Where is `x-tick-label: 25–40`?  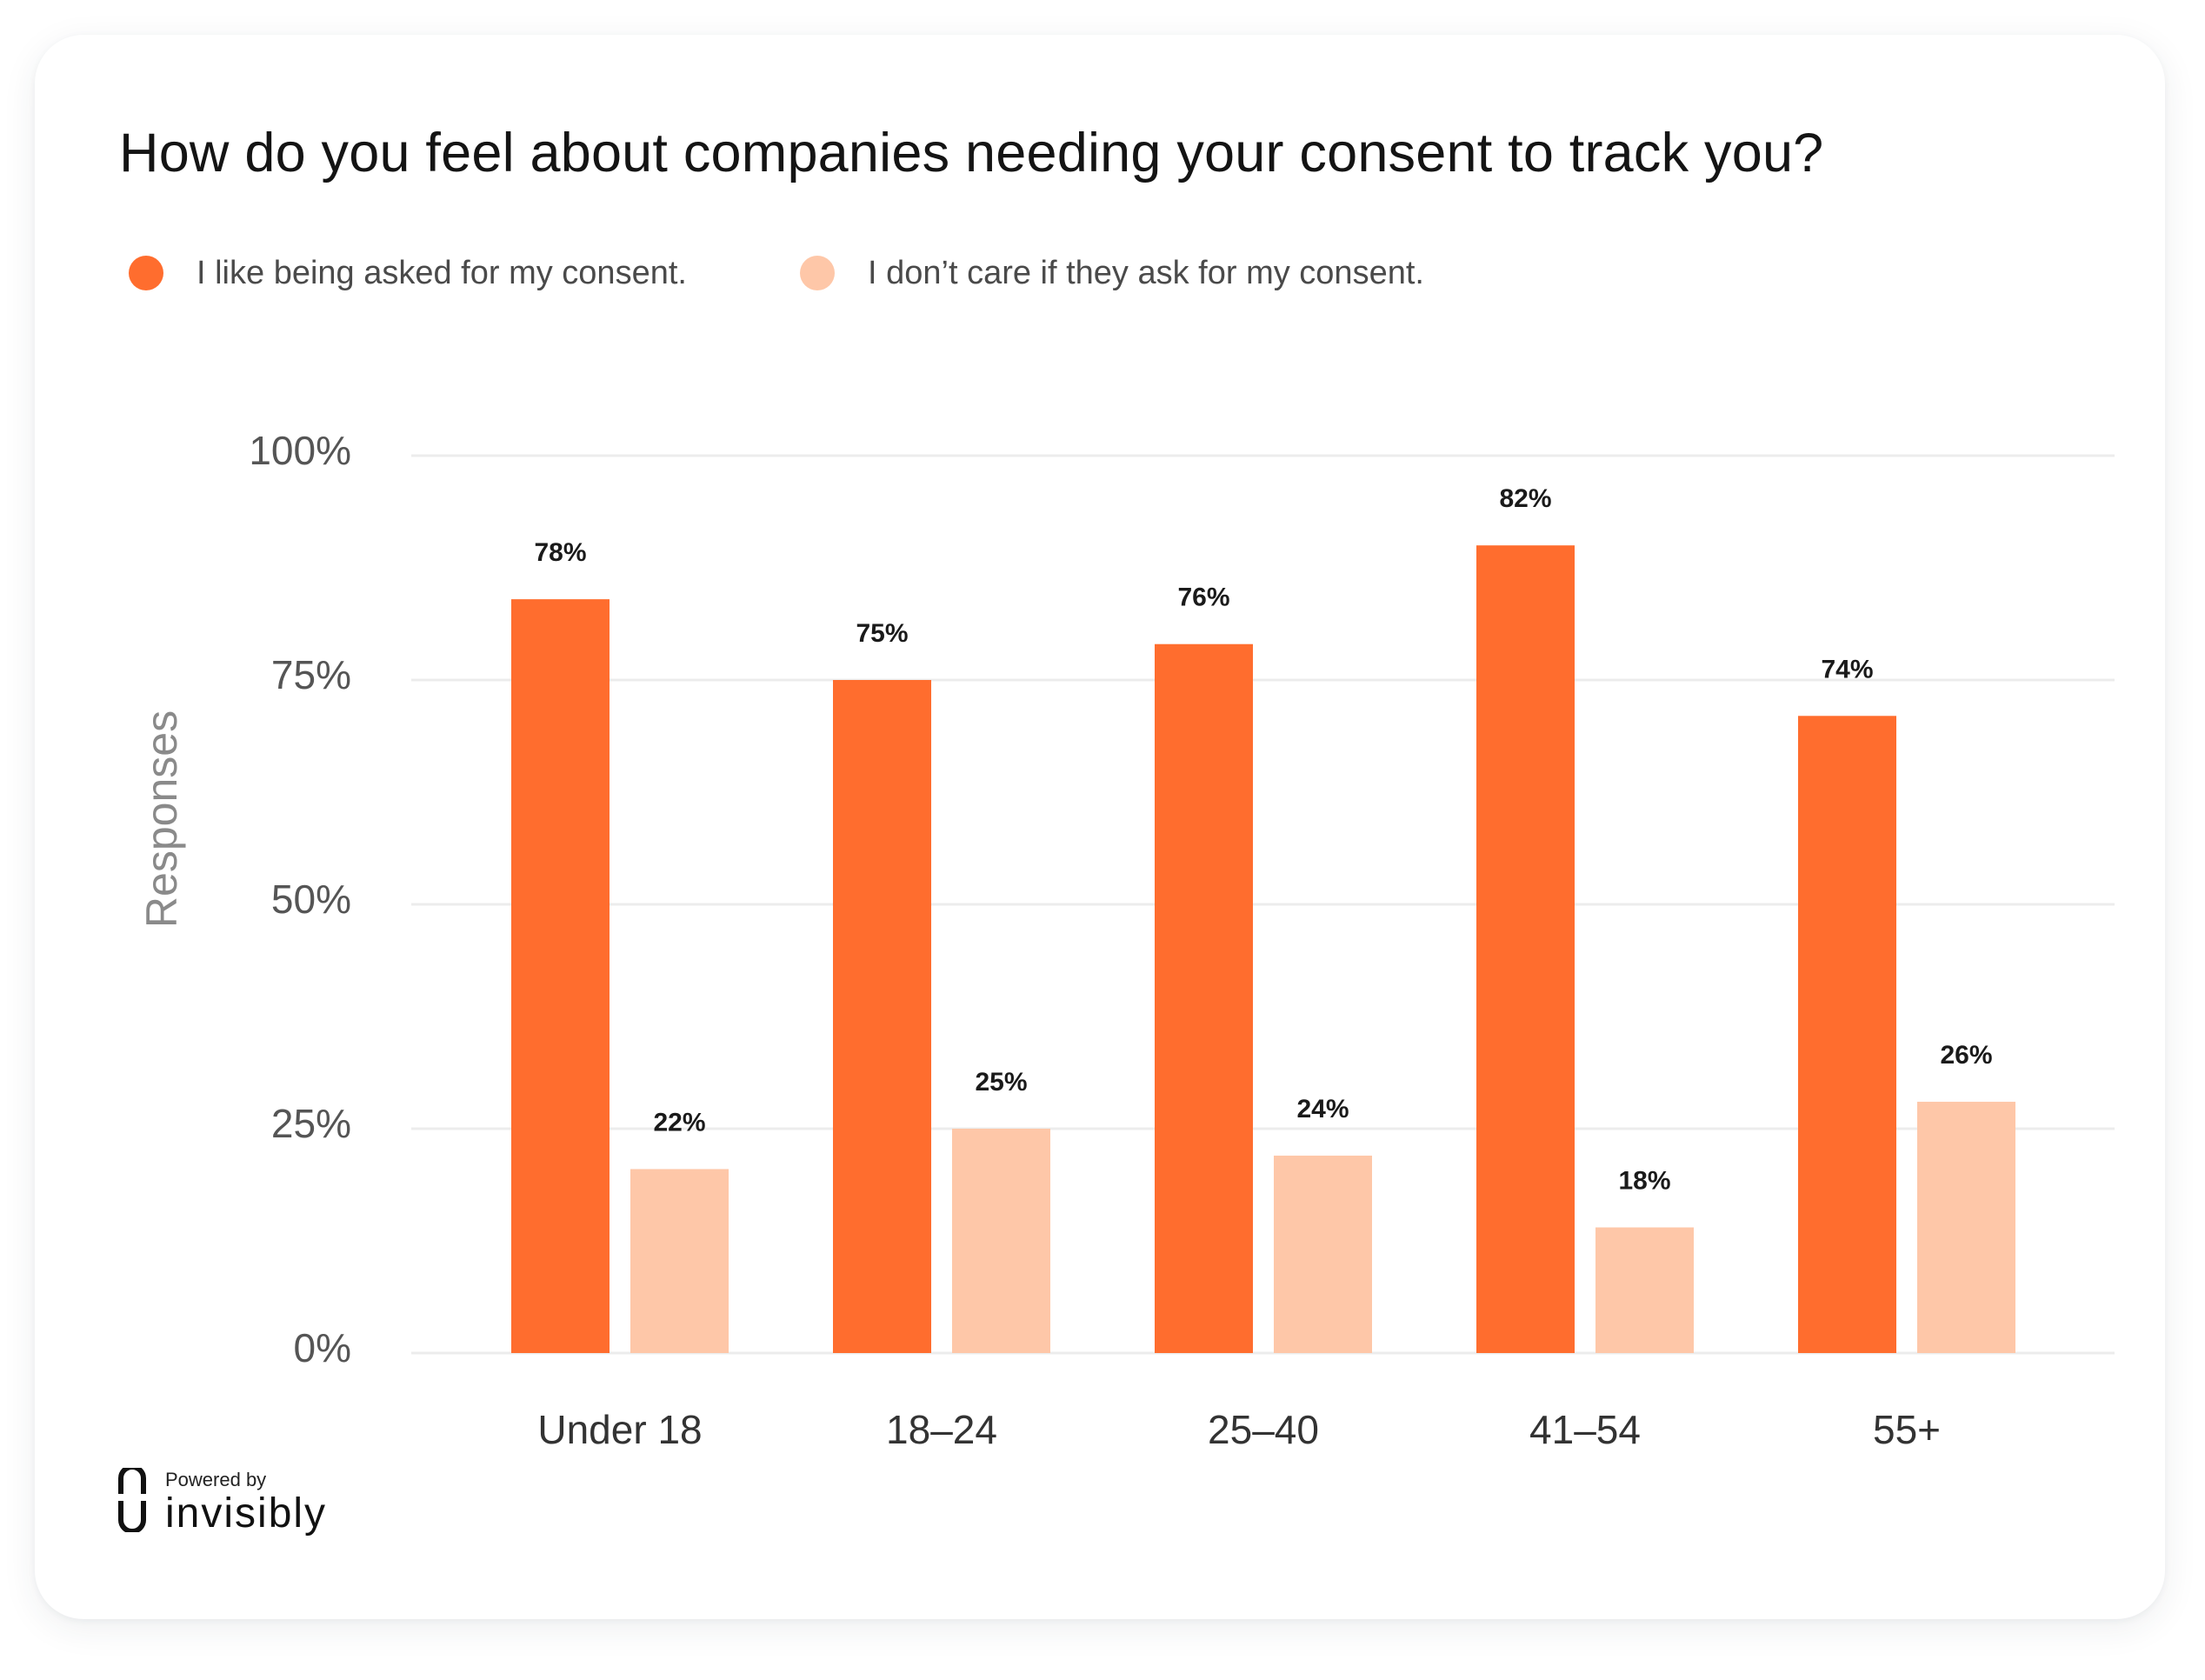 x-tick-label: 25–40 is located at coordinates (1263, 1429).